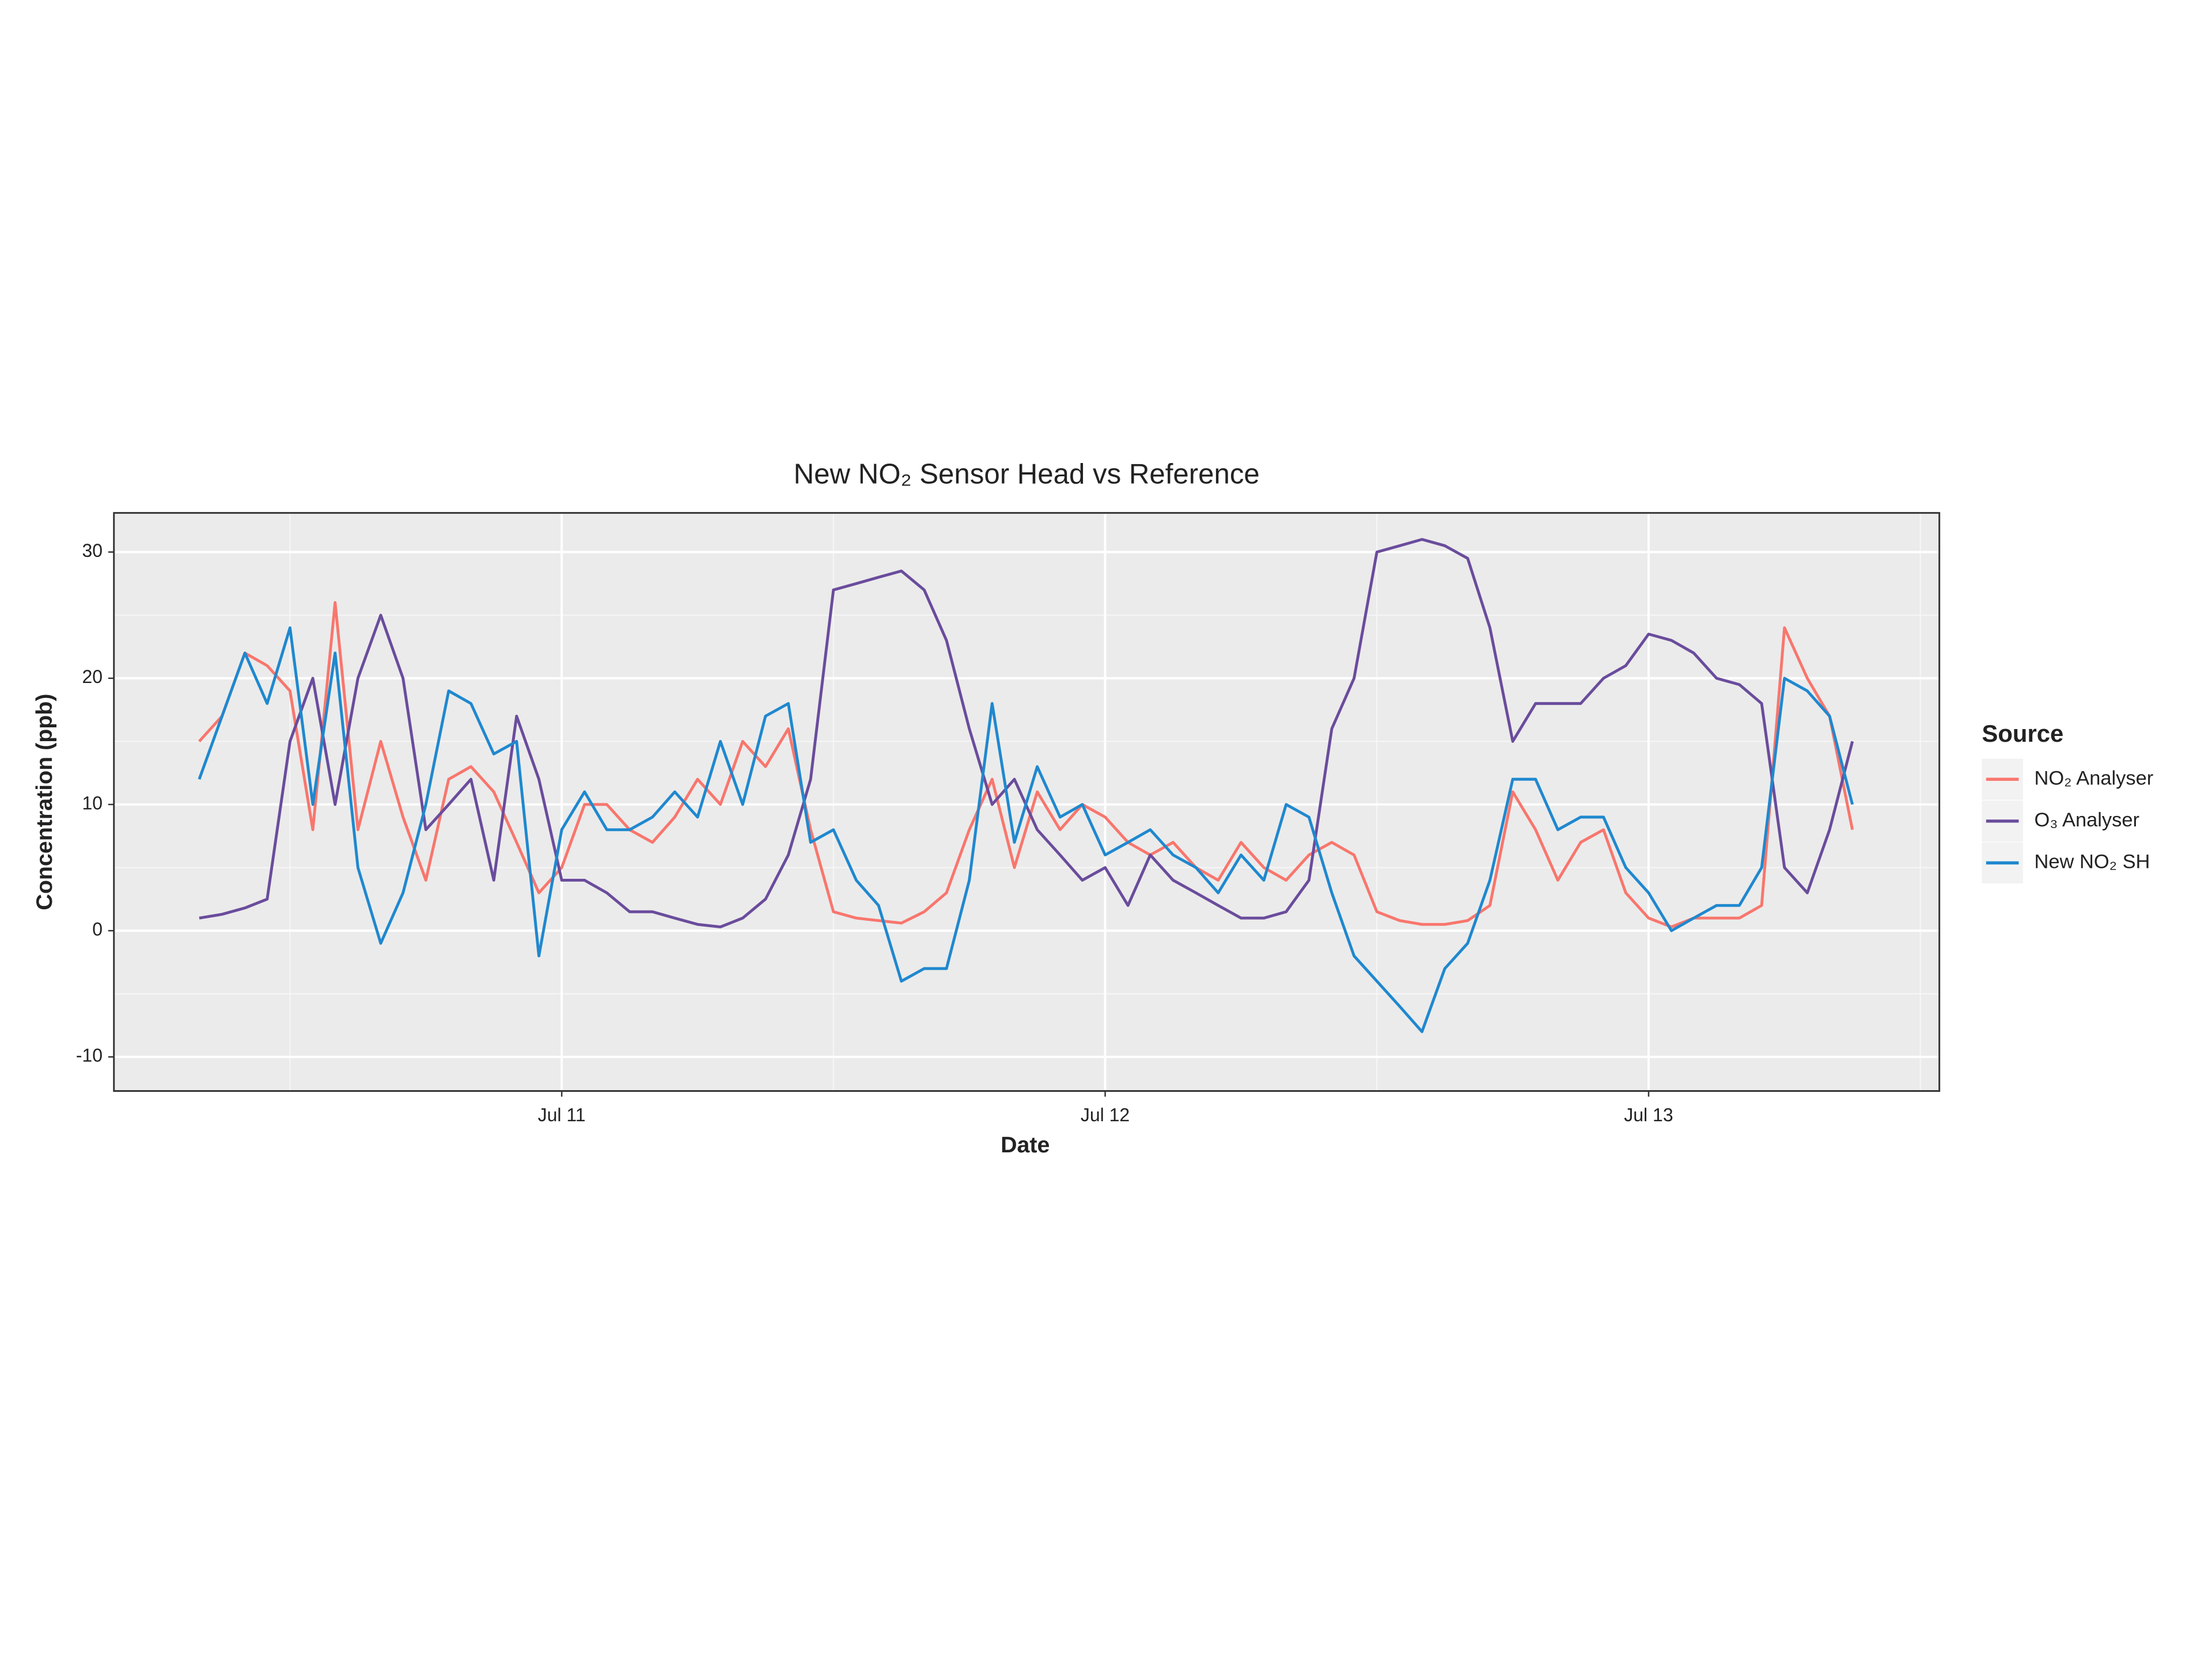 The image size is (2212, 1662). Describe the element at coordinates (92, 802) in the screenshot. I see `y-tick-label: 10` at that location.